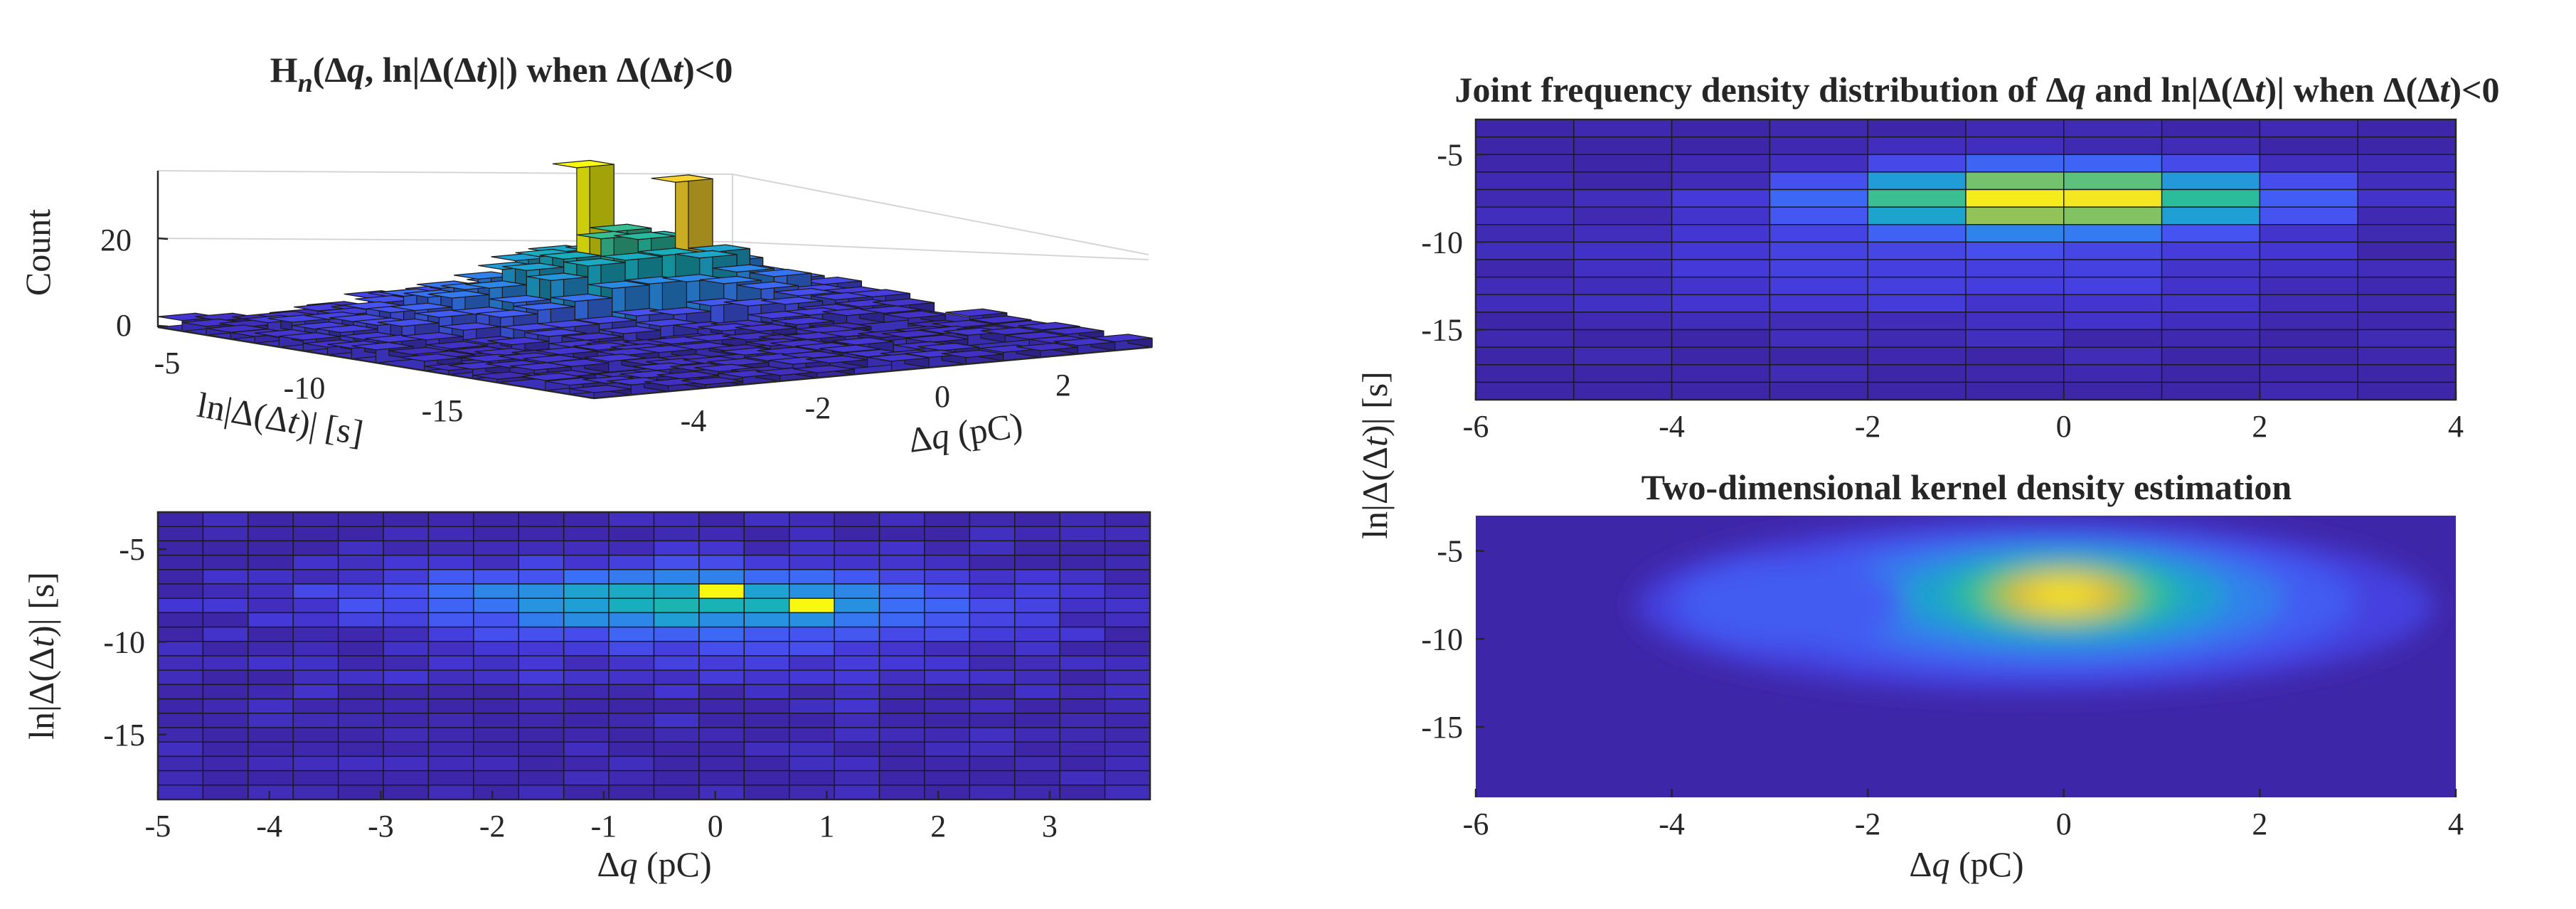  I want to click on hist3d-z-tick: 0, so click(124, 325).